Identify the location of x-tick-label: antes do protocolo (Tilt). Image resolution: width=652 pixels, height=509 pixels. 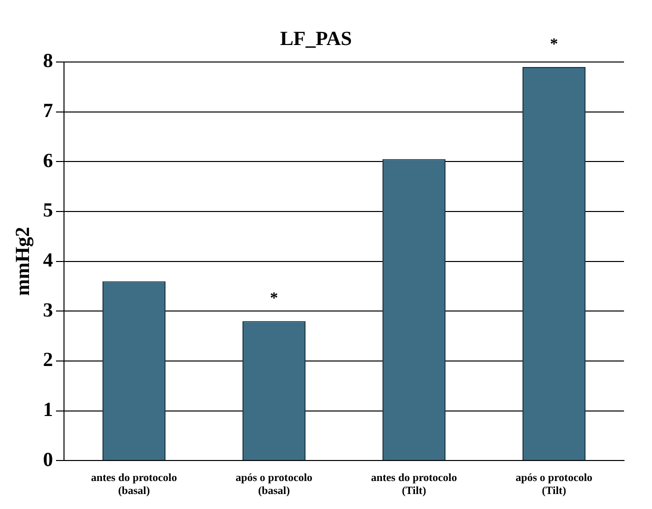
(414, 485).